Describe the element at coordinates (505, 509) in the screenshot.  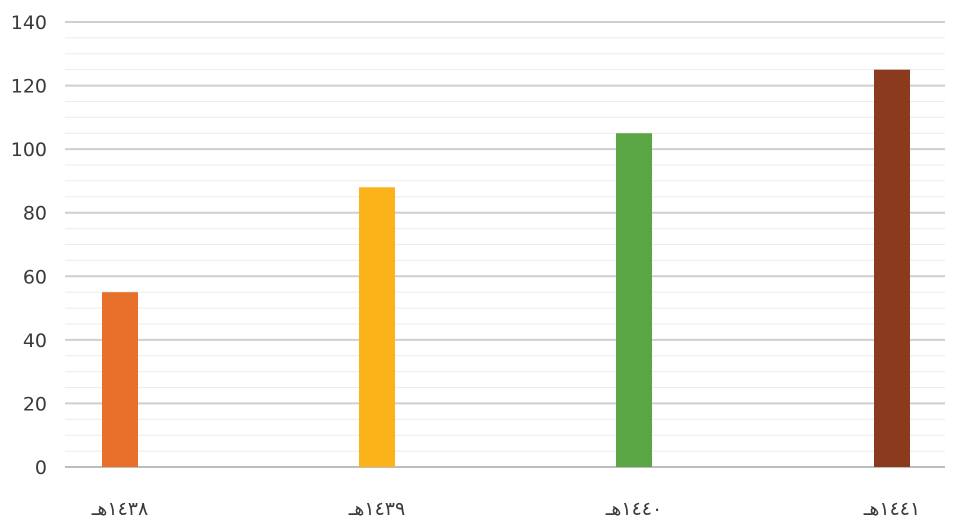
I see `x-axis-labels: ١٤٣٨هـ ١٤٣٩هـ ١٤٤٠هـ ١٤٤١هـ` at that location.